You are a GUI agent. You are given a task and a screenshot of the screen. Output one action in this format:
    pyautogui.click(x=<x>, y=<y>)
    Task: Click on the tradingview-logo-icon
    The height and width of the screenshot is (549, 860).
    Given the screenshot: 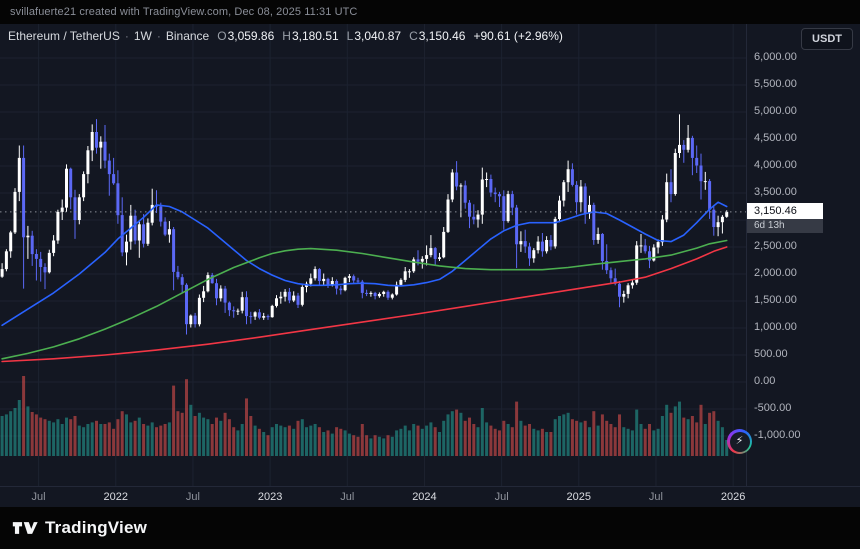 What is the action you would take?
    pyautogui.click(x=25, y=528)
    